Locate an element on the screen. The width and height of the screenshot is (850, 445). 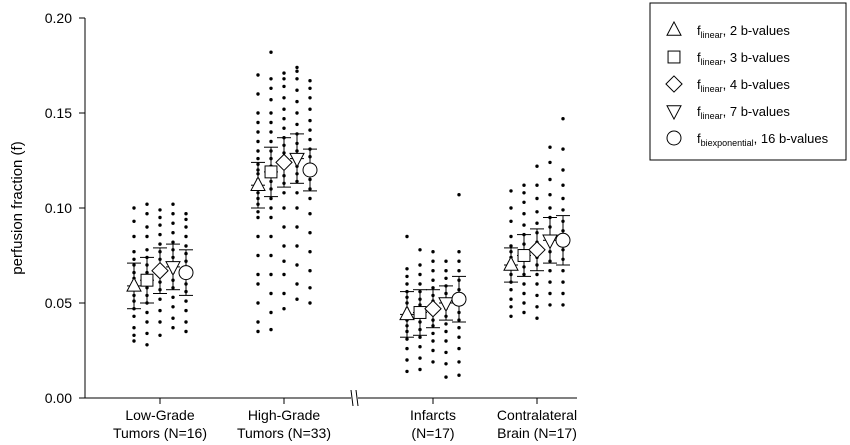
y-axis-title: perfusion fraction (f) is located at coordinates (17, 207).